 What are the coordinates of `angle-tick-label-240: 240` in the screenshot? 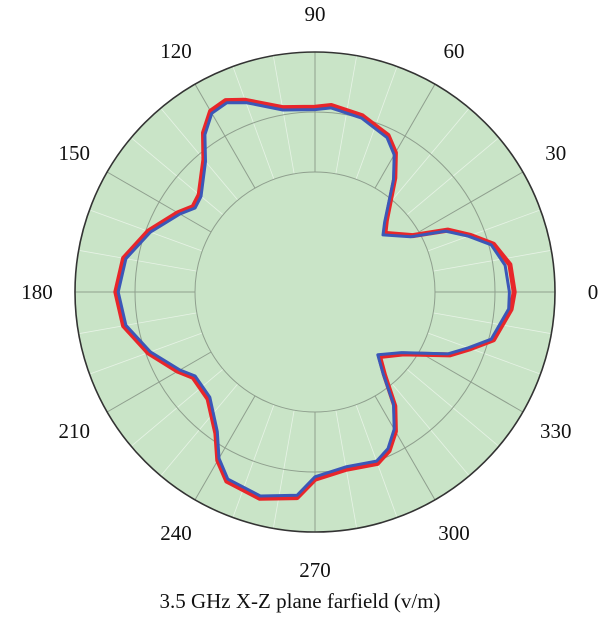 It's located at (176, 533).